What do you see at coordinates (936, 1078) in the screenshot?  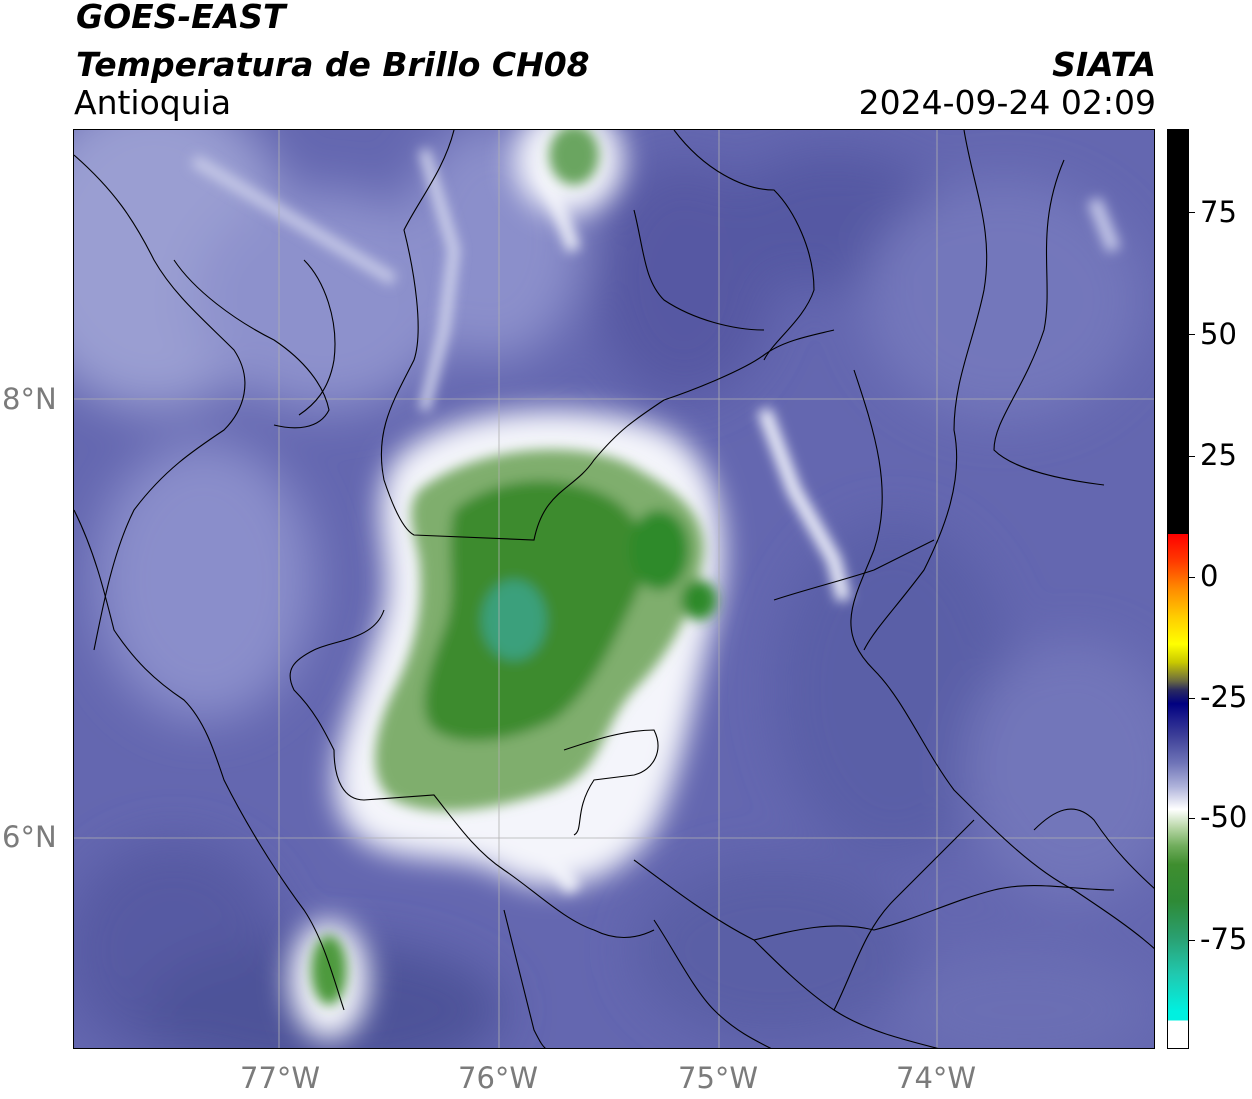 I see `lon-label-74w: 74°W` at bounding box center [936, 1078].